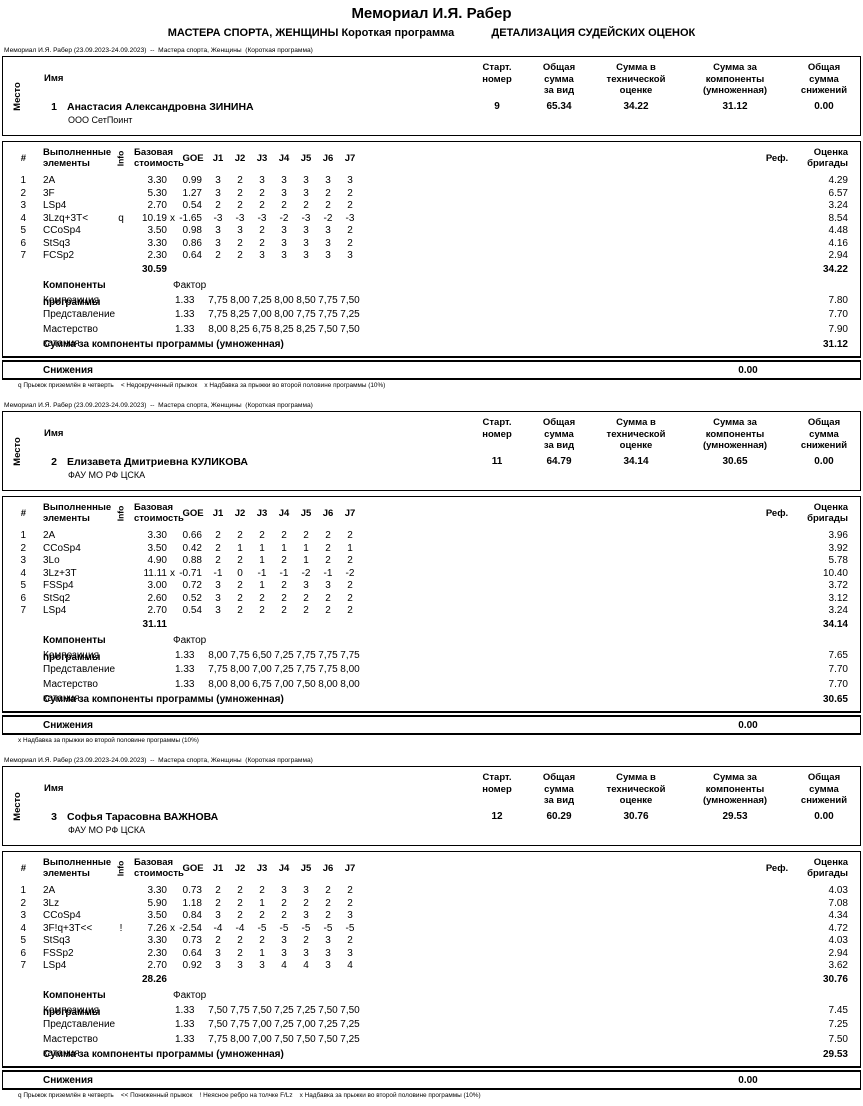  Describe the element at coordinates (838, 255) in the screenshot. I see `element-panel-score: 2.94` at that location.